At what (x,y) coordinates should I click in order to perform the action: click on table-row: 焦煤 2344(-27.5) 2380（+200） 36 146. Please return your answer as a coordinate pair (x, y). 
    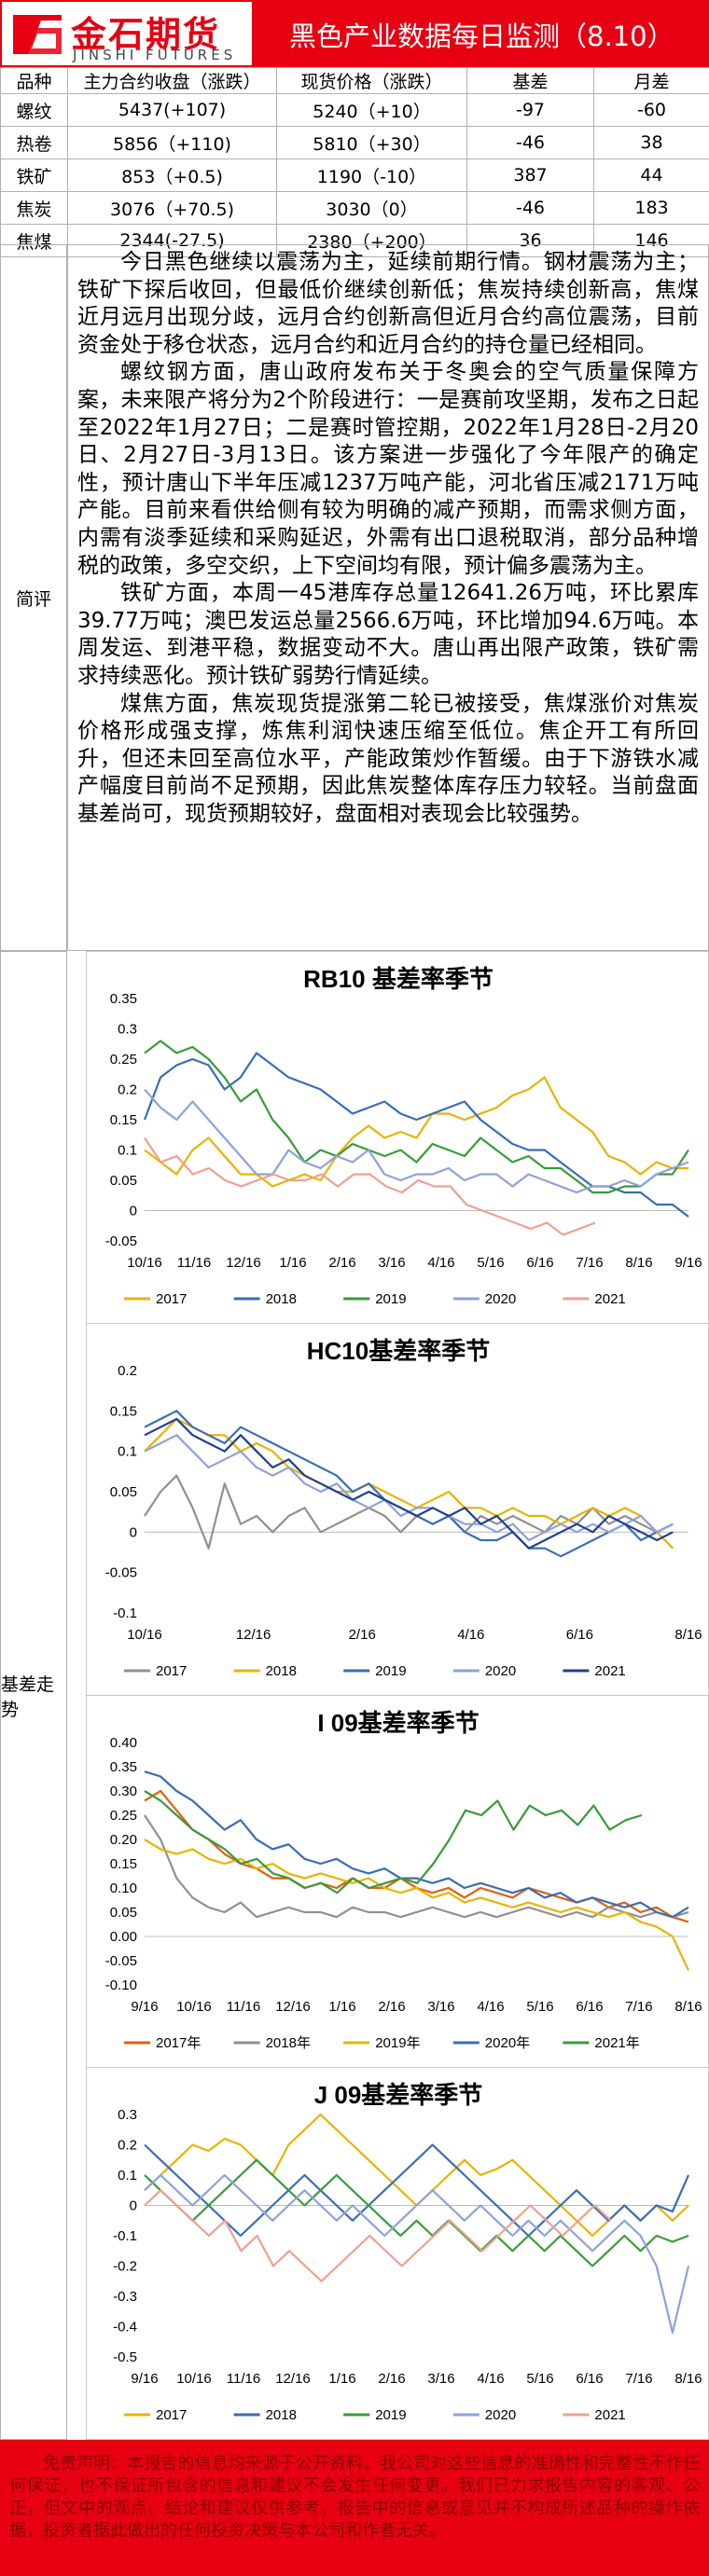
    Looking at the image, I should click on (355, 241).